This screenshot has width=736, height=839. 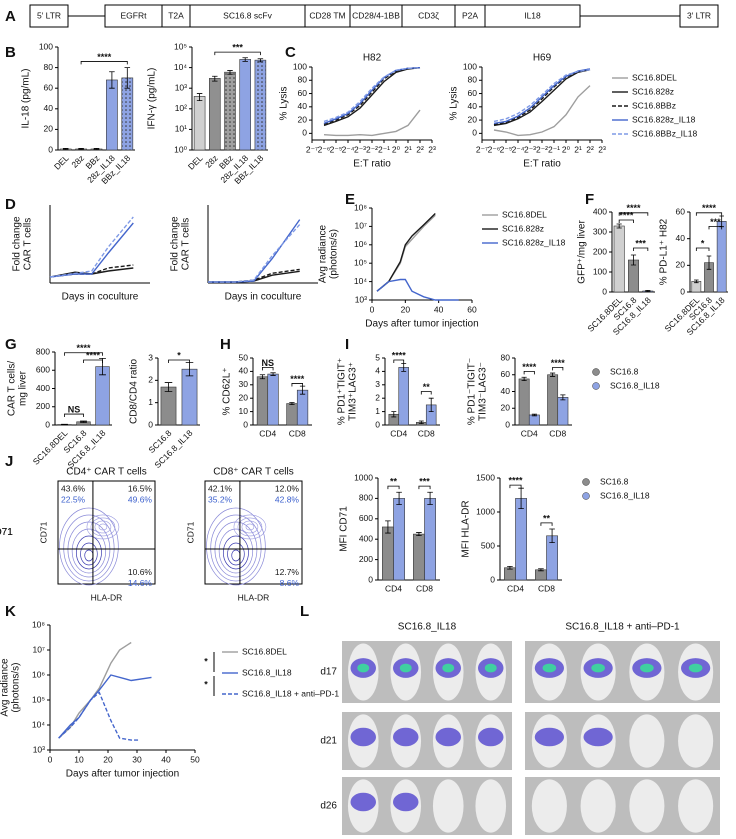 What do you see at coordinates (664, 251) in the screenshot?
I see `y-axis-label: % PD-L1⁺ H82` at bounding box center [664, 251].